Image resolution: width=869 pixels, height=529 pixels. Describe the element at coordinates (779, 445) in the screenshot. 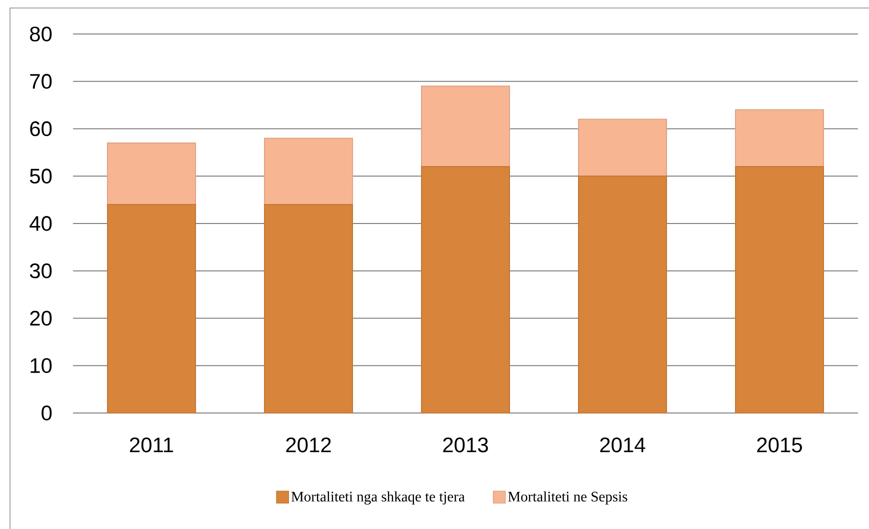

I see `x-tick-label: 2015` at that location.